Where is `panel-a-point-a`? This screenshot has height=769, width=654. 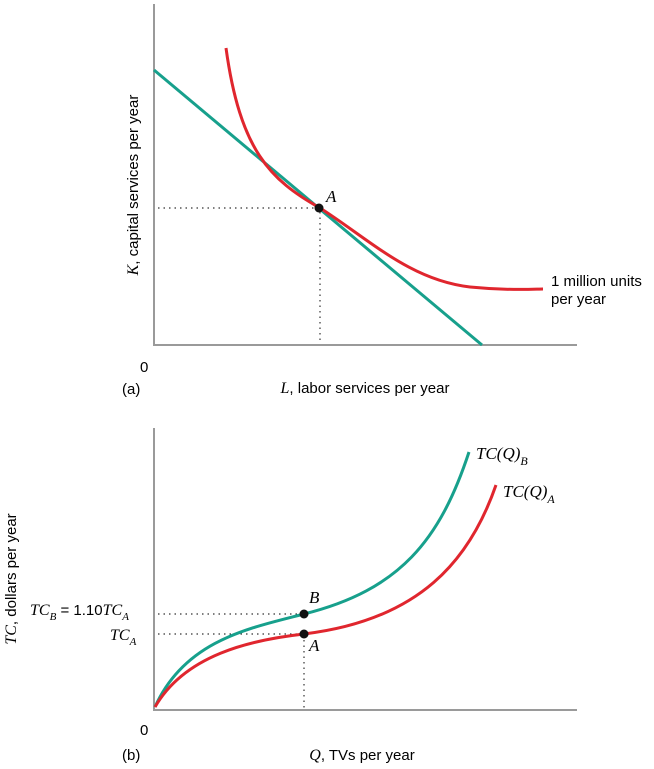
panel-a-point-a is located at coordinates (319, 208).